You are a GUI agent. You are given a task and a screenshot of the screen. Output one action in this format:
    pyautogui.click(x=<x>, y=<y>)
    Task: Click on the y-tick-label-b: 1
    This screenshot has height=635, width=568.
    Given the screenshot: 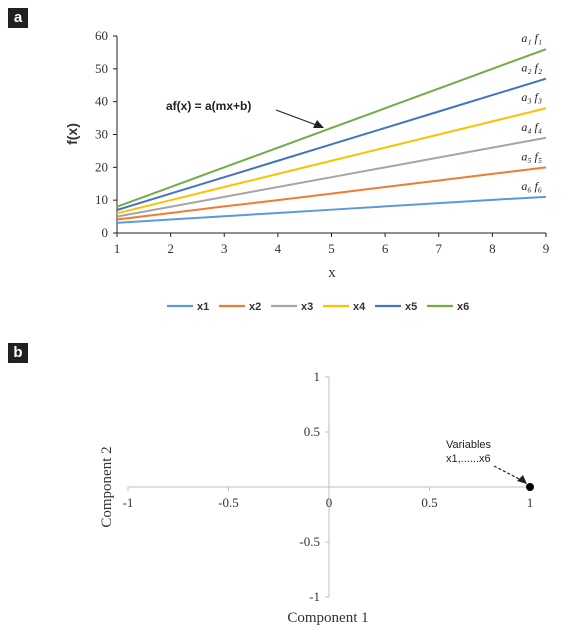 What is the action you would take?
    pyautogui.click(x=317, y=376)
    